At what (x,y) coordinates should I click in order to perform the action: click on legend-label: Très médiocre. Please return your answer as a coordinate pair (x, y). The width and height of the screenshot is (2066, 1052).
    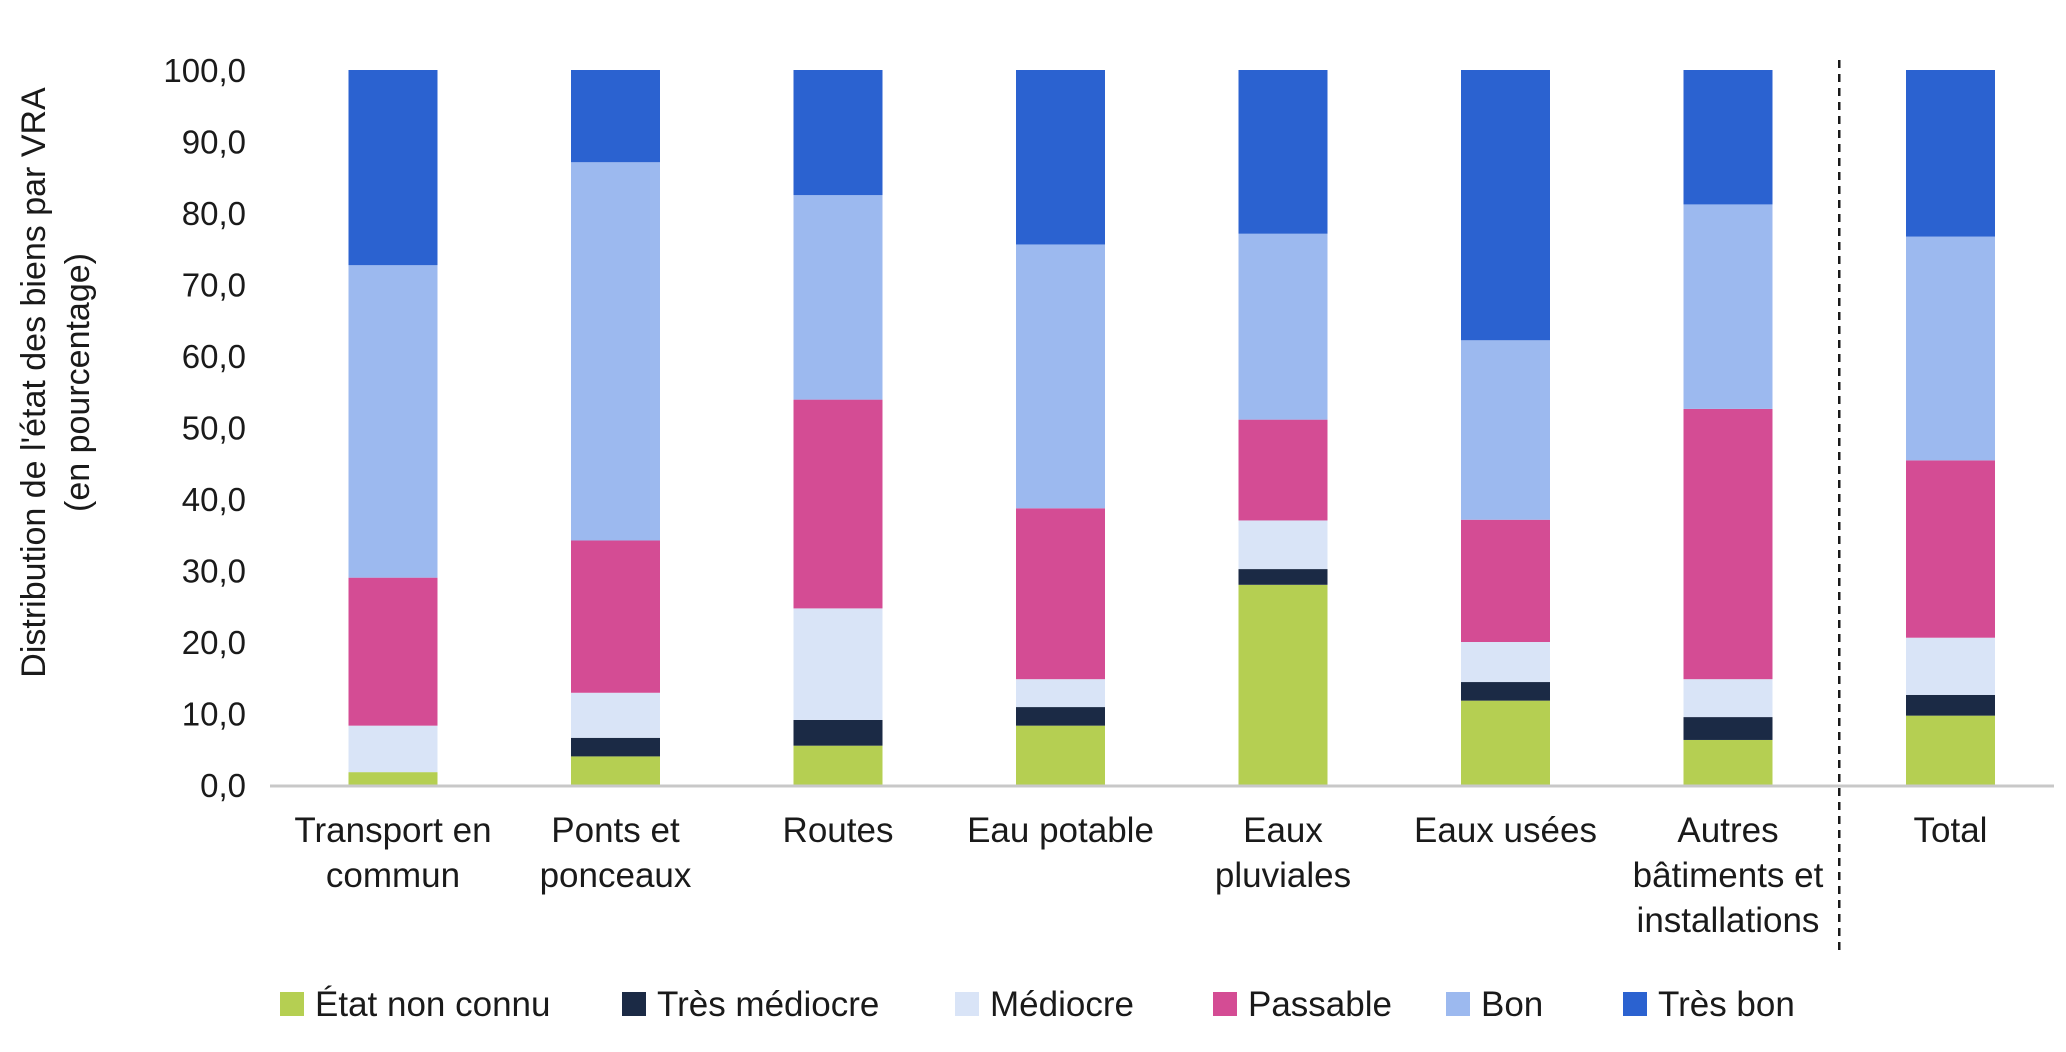
    Looking at the image, I should click on (768, 1004).